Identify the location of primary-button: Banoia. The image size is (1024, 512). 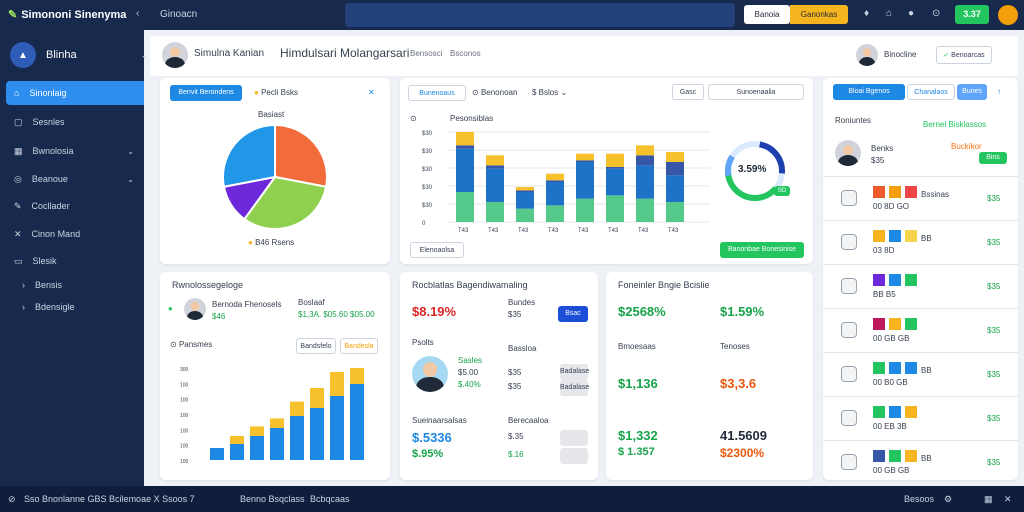
(767, 14).